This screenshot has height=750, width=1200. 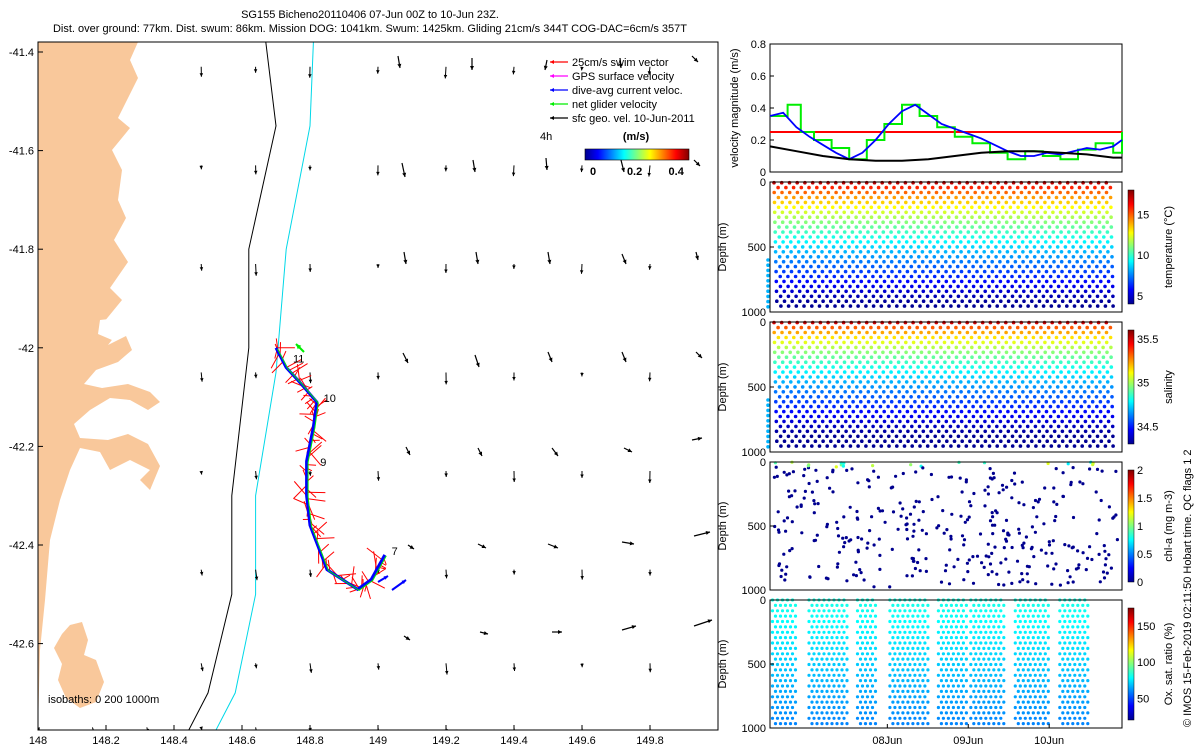 I want to click on map-xtick-label: 148.6, so click(x=242, y=741).